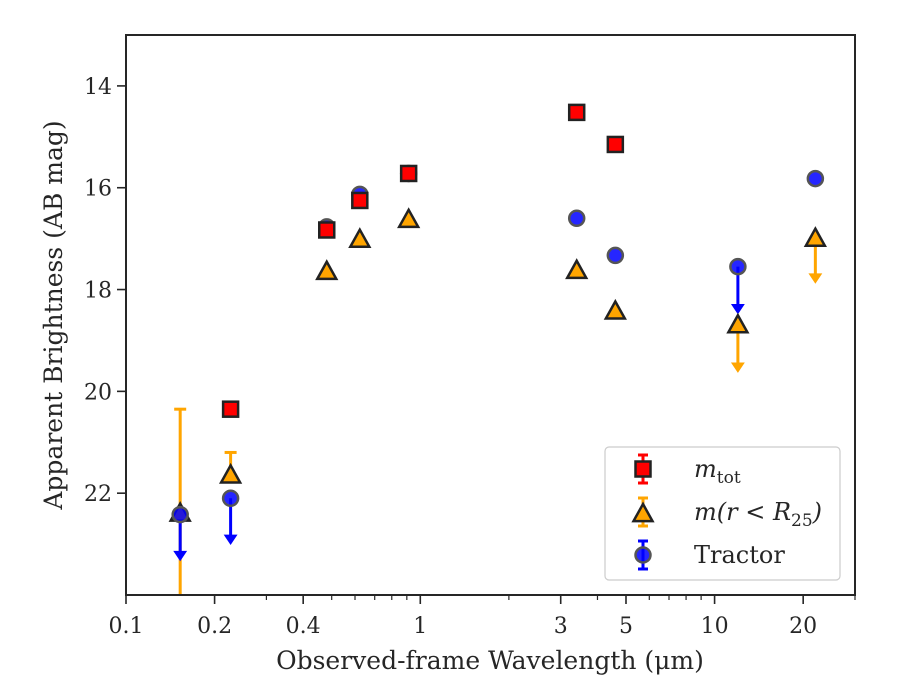 The height and width of the screenshot is (700, 900). Describe the element at coordinates (729, 478) in the screenshot. I see `legend-label-subscript: tot` at that location.